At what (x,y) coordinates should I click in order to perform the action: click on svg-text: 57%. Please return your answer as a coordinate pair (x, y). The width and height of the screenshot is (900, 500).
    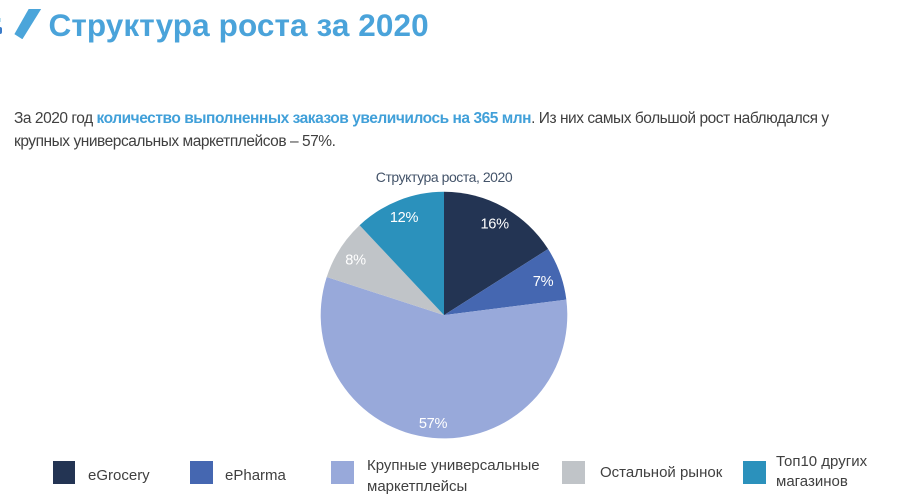
    Looking at the image, I should click on (433, 424).